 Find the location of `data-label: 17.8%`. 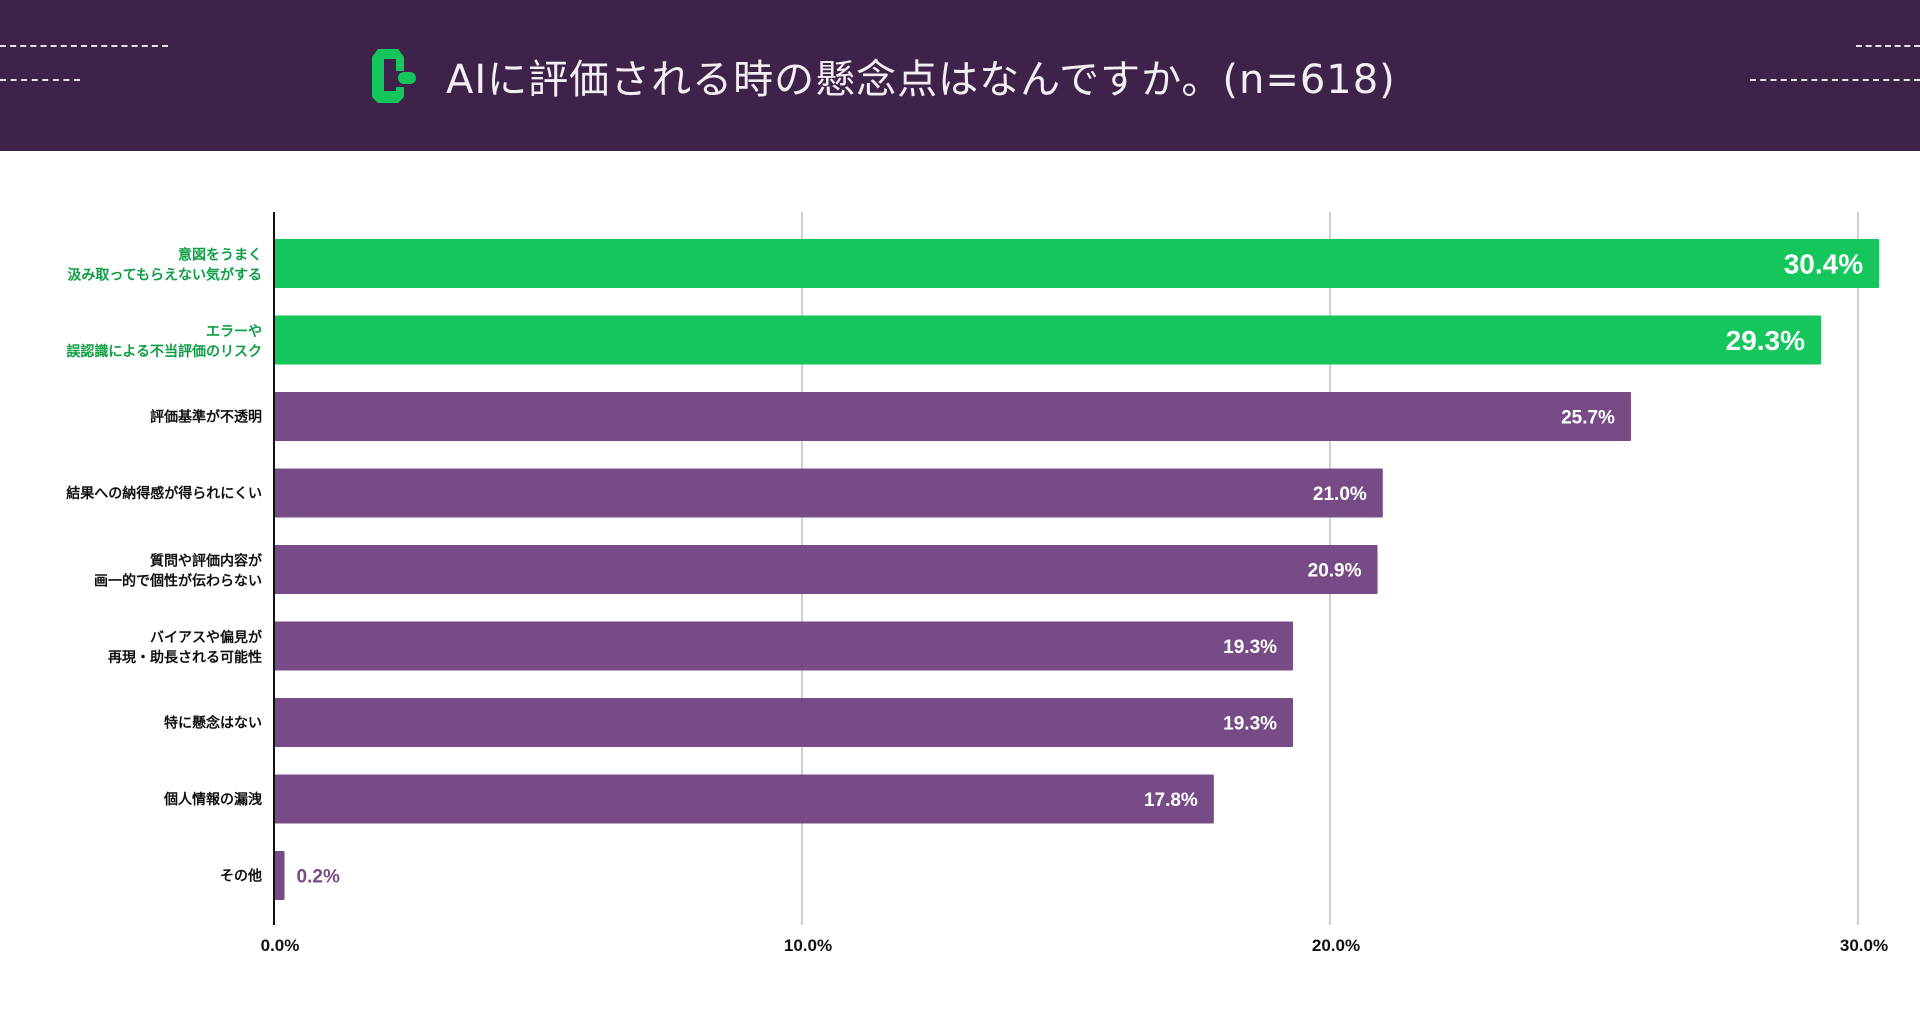

data-label: 17.8% is located at coordinates (1171, 800).